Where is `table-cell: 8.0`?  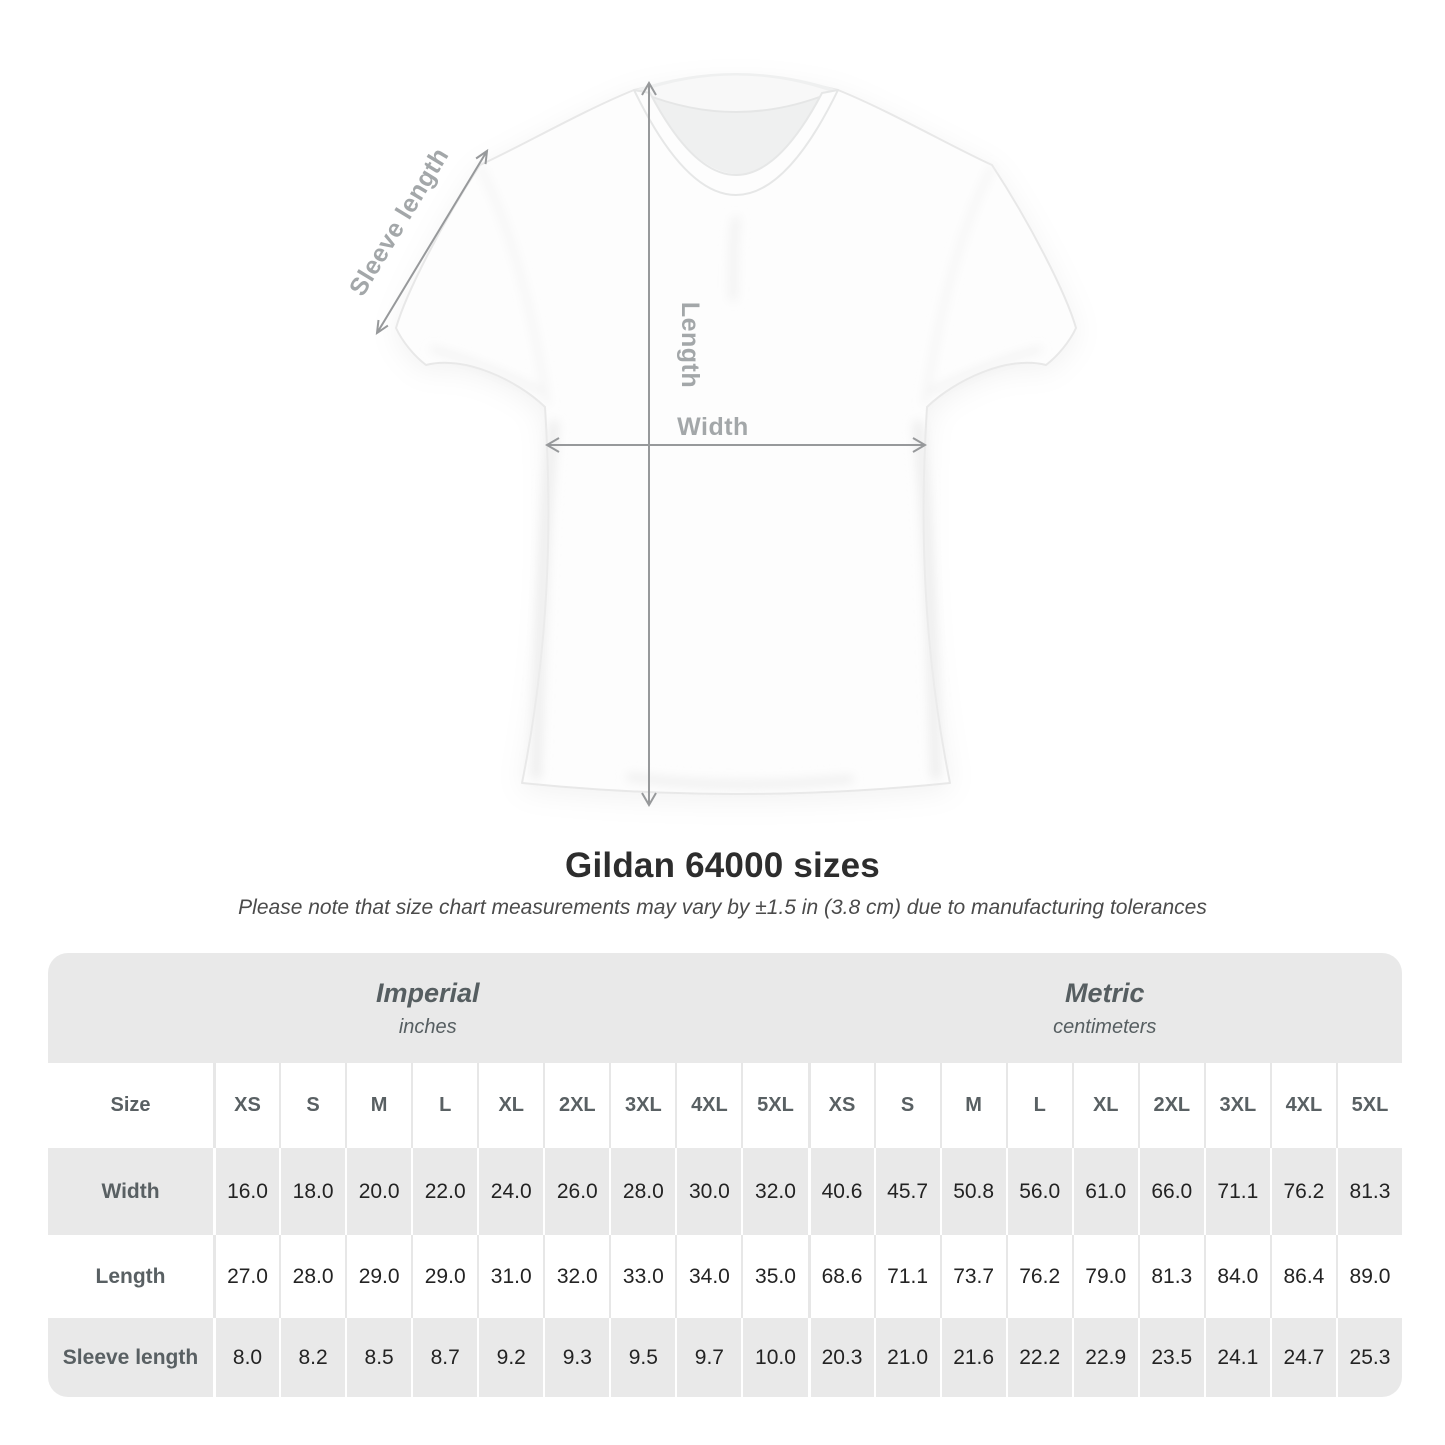 table-cell: 8.0 is located at coordinates (246, 1357).